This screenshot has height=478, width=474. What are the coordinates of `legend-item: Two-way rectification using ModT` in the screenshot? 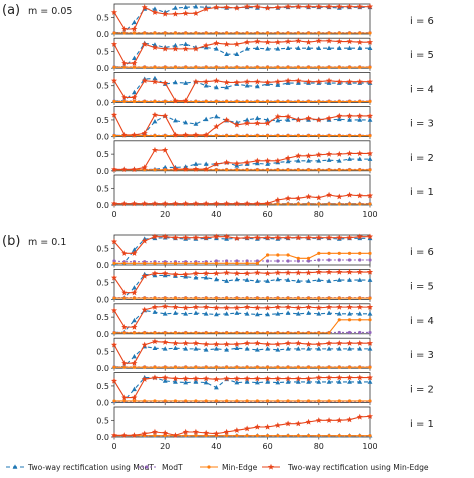 It's located at (80, 467).